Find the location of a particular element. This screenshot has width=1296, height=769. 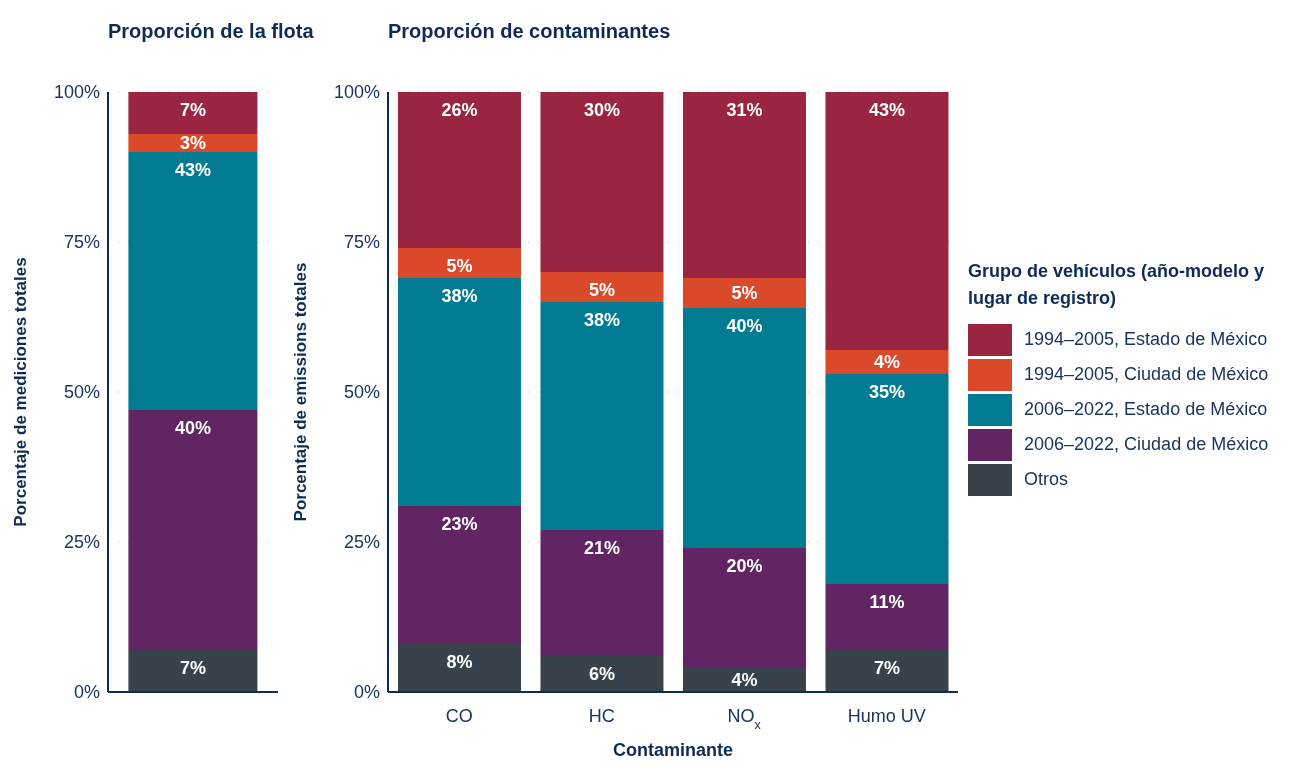

data-label: 11% is located at coordinates (887, 602).